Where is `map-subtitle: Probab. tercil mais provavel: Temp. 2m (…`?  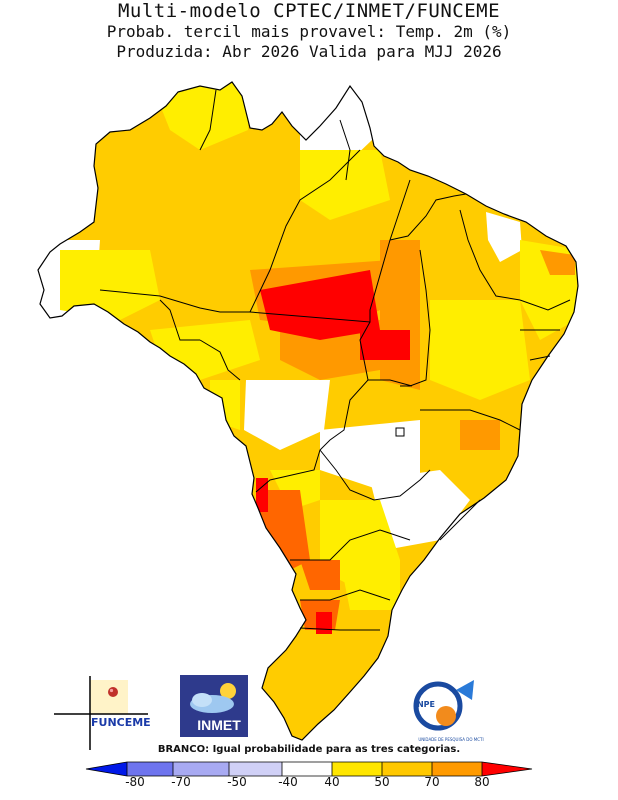
map-subtitle: Probab. tercil mais provavel: Temp. 2m (… is located at coordinates (309, 31).